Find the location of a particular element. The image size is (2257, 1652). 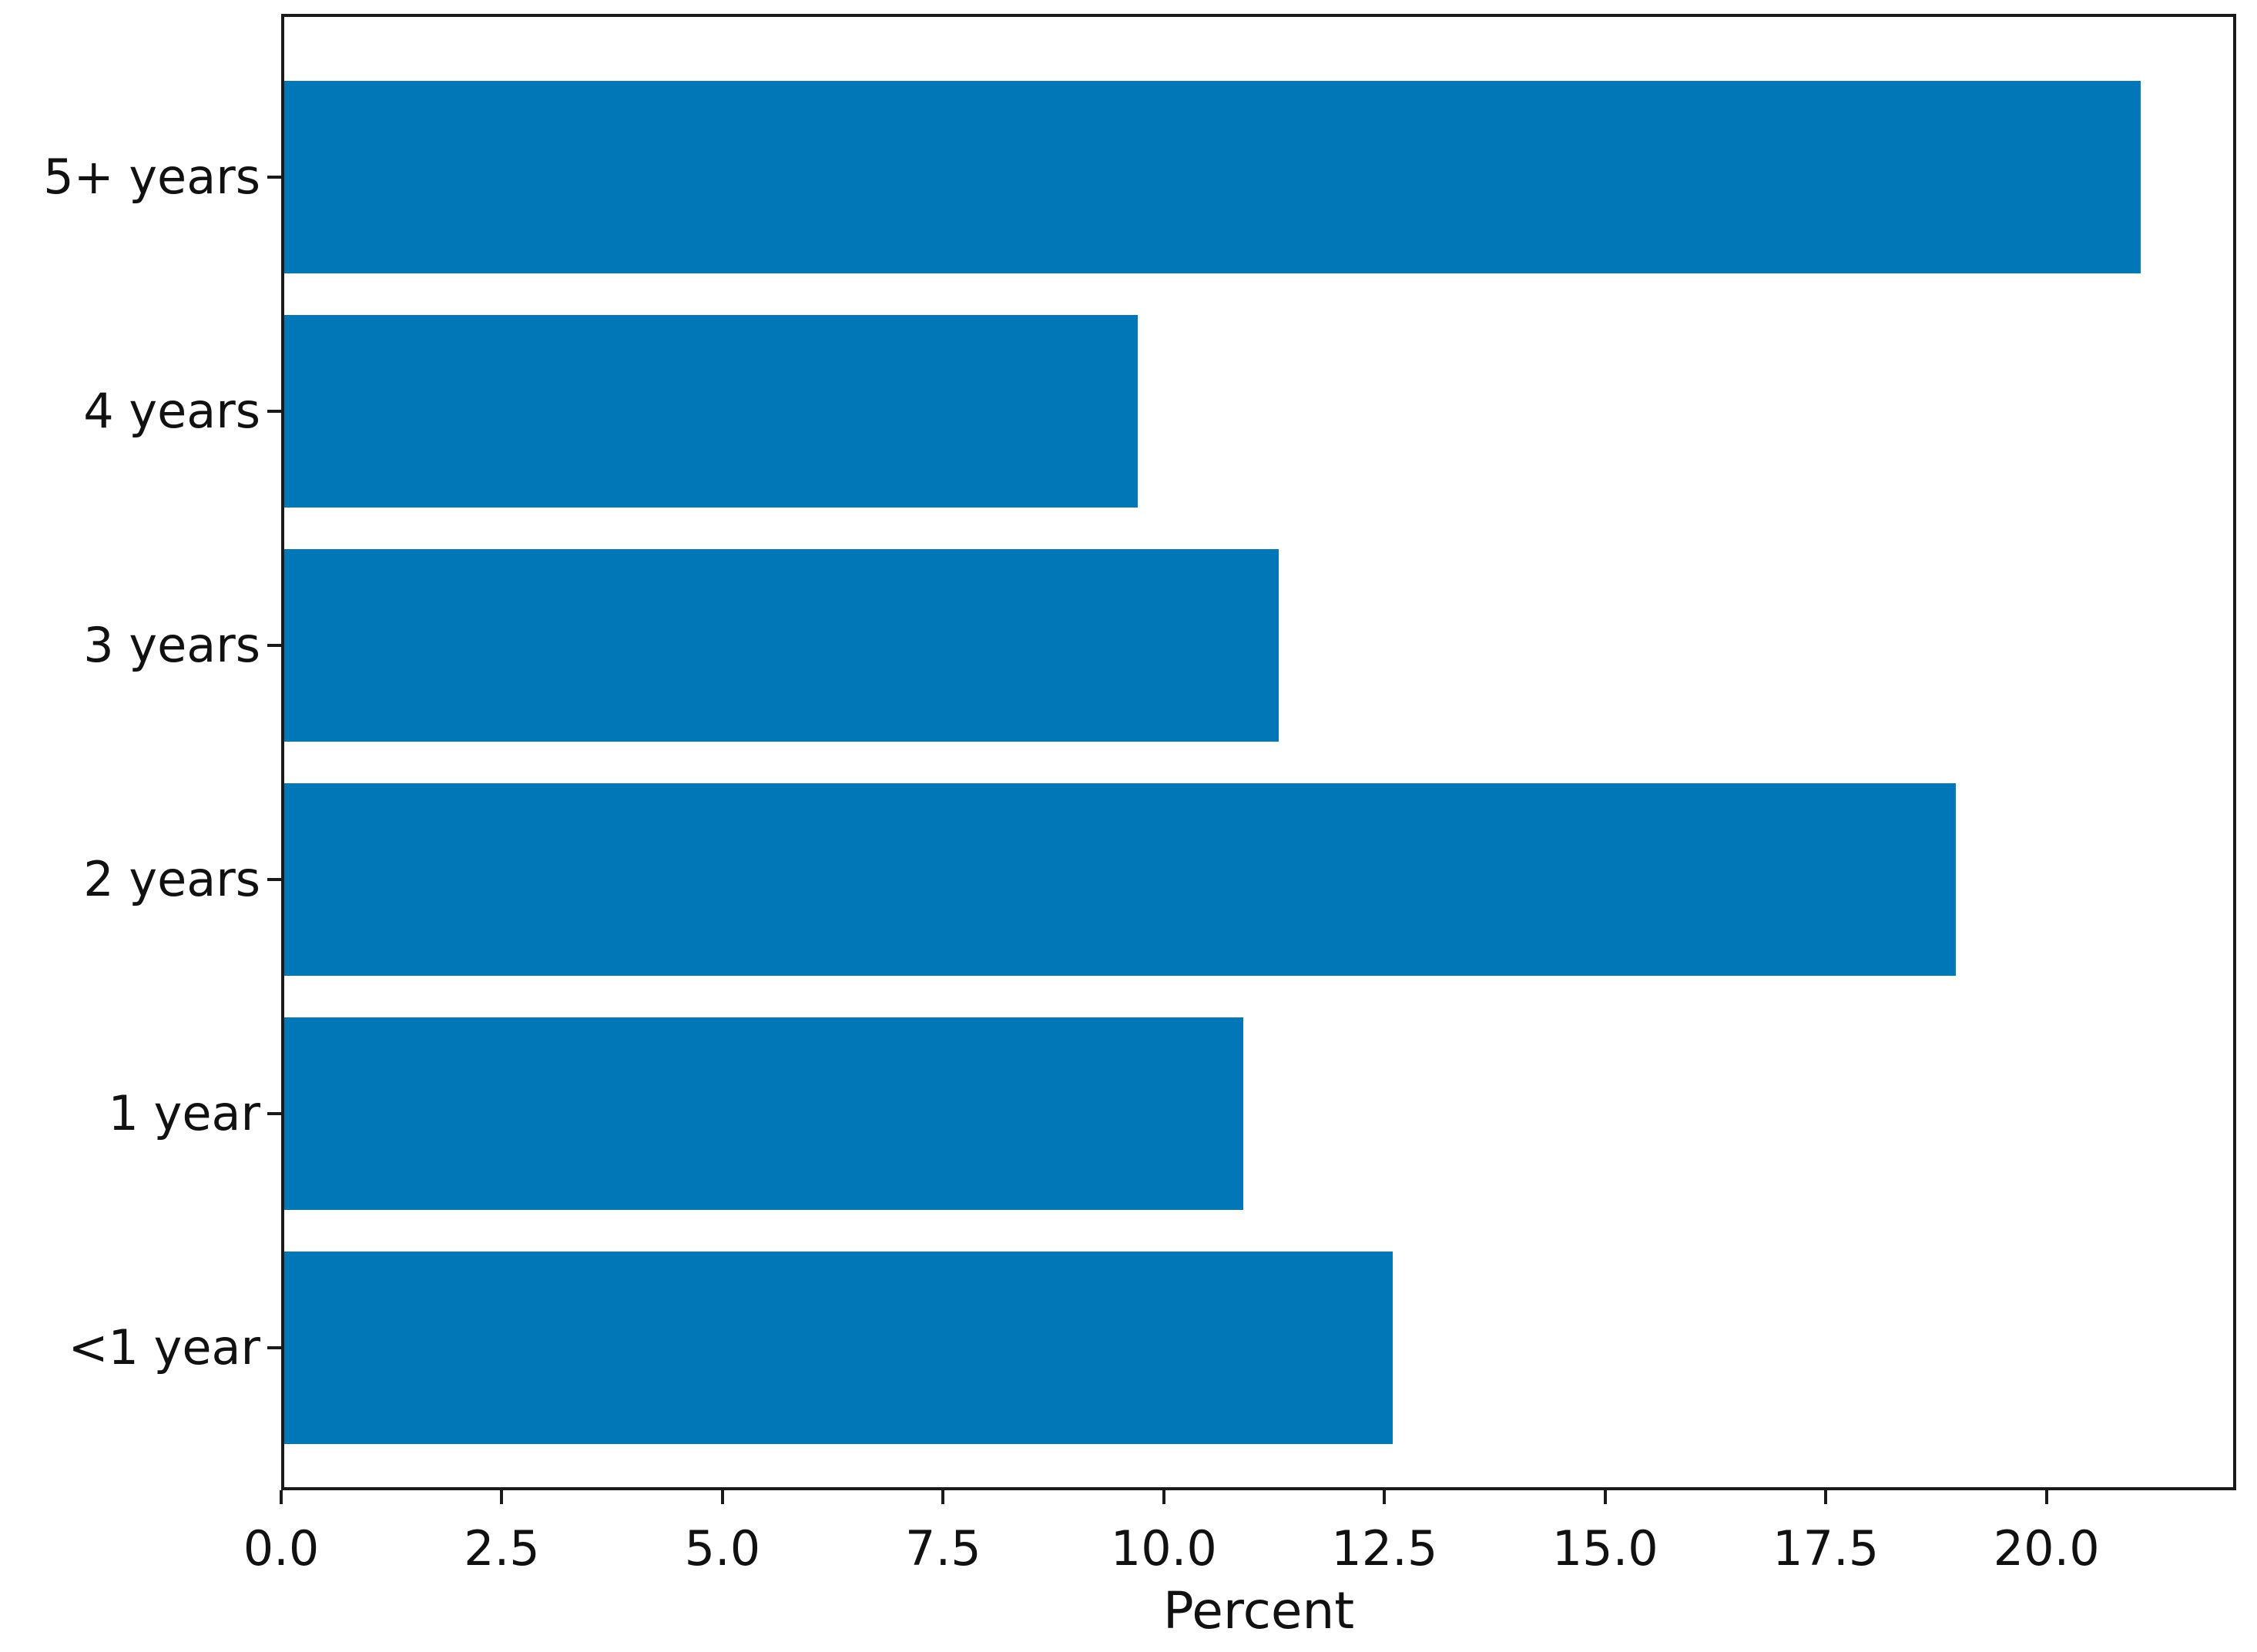

y-tick-label: 4 years is located at coordinates (171, 411).